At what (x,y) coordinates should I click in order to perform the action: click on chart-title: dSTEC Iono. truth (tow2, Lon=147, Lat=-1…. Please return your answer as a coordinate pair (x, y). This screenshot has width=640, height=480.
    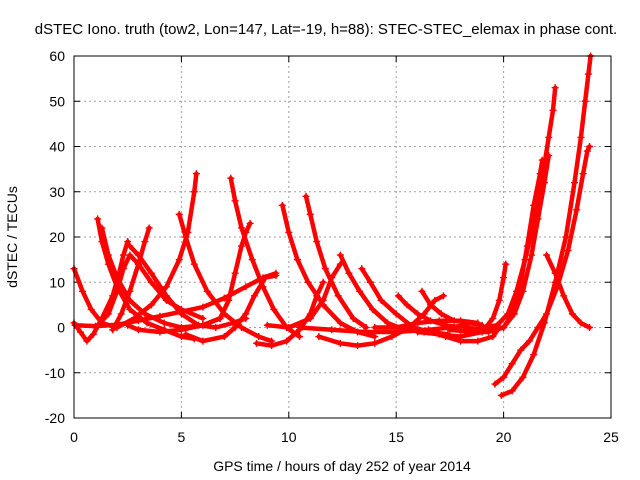
    Looking at the image, I should click on (326, 29).